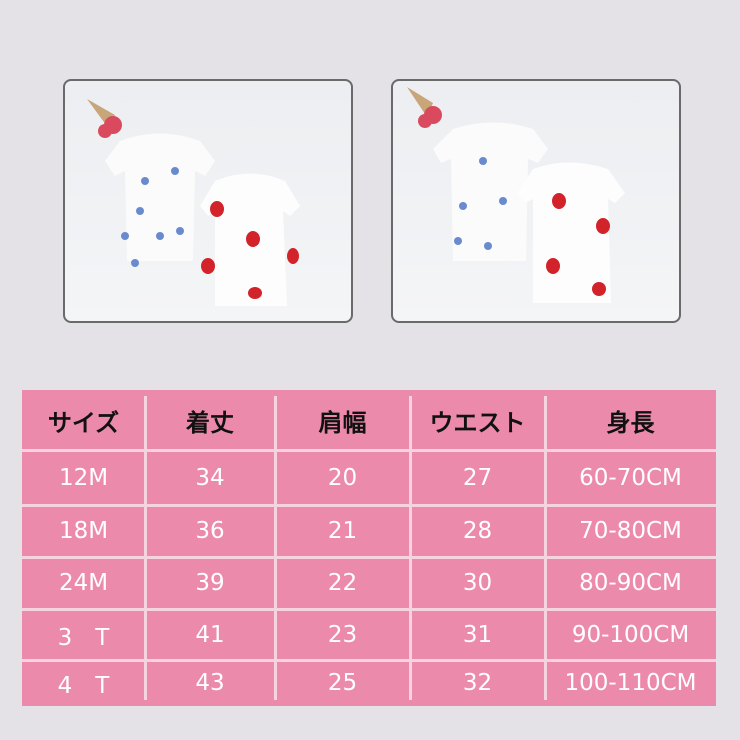 The image size is (740, 740). I want to click on cell-shoulder: 23, so click(342, 634).